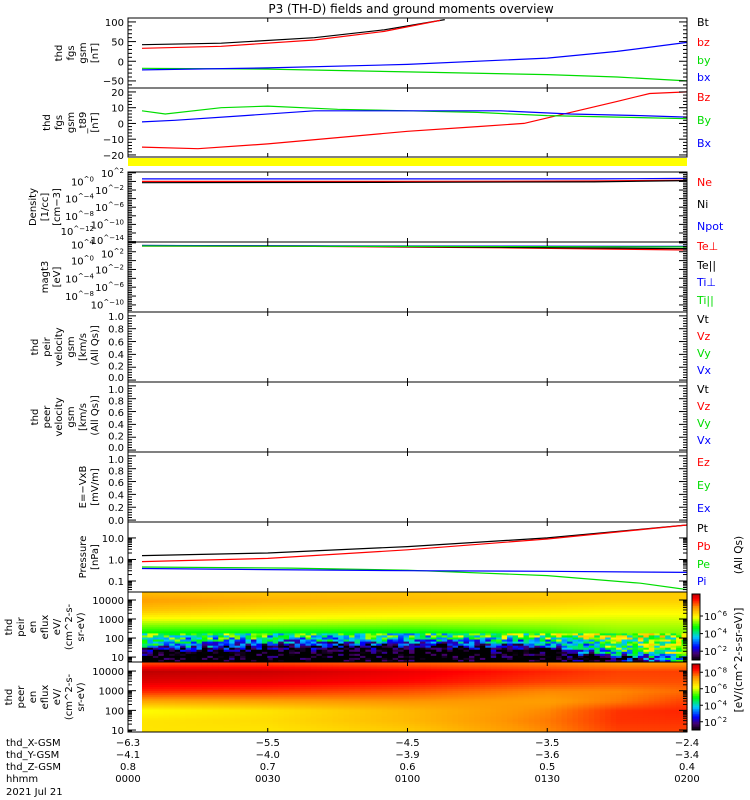 The height and width of the screenshot is (800, 750). I want to click on legend-label: Bt, so click(703, 22).